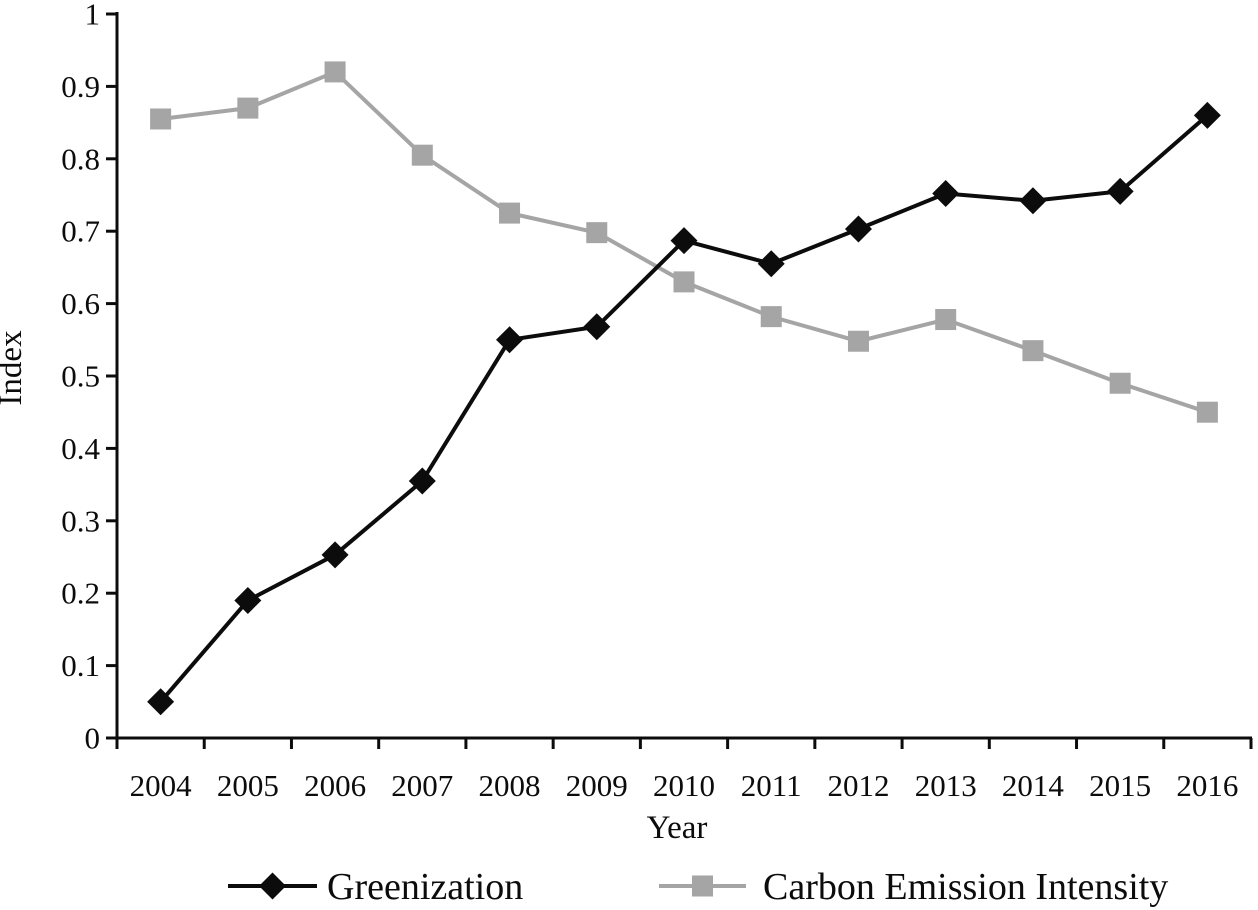 The height and width of the screenshot is (910, 1258). What do you see at coordinates (965, 887) in the screenshot?
I see `carbon-emission-intensity-legend-label: Carbon Emission Intensity` at bounding box center [965, 887].